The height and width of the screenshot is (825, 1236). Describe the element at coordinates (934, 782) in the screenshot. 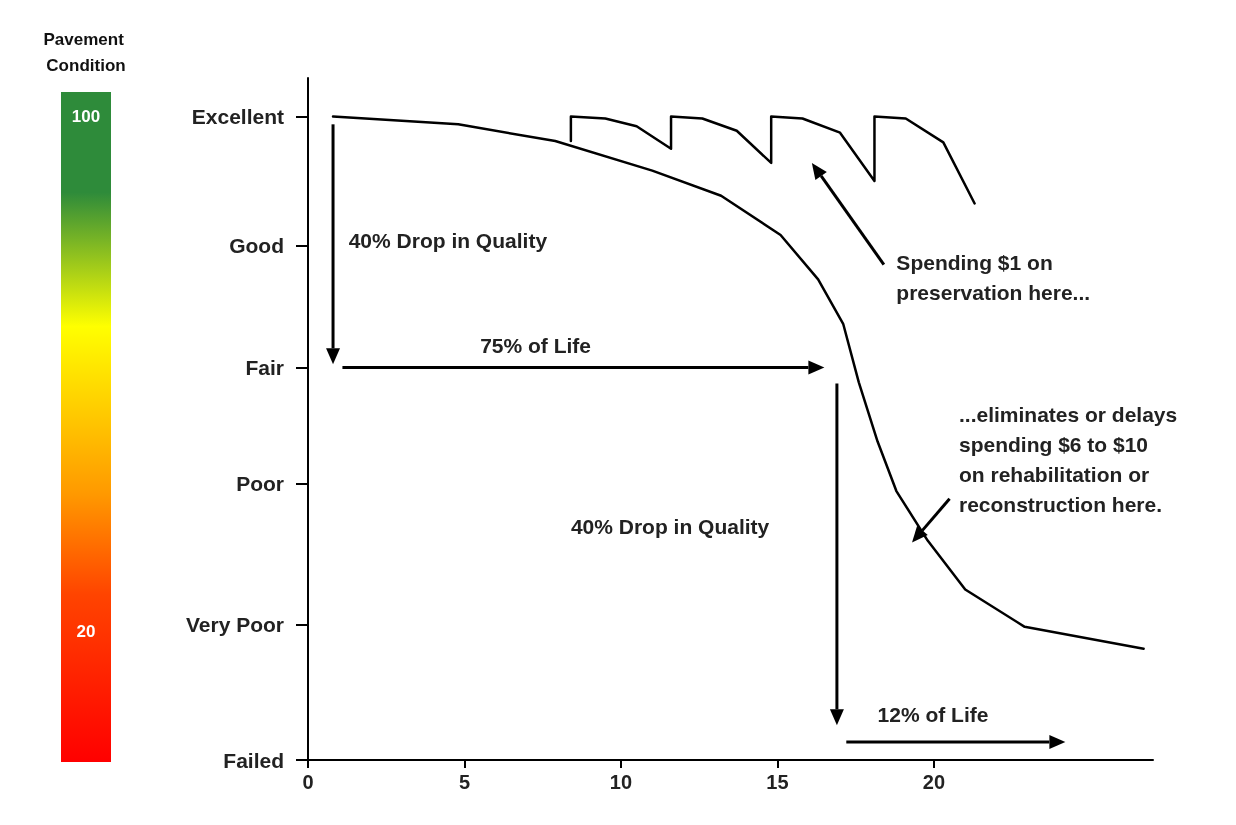

I see `x-tick-label: 20` at that location.